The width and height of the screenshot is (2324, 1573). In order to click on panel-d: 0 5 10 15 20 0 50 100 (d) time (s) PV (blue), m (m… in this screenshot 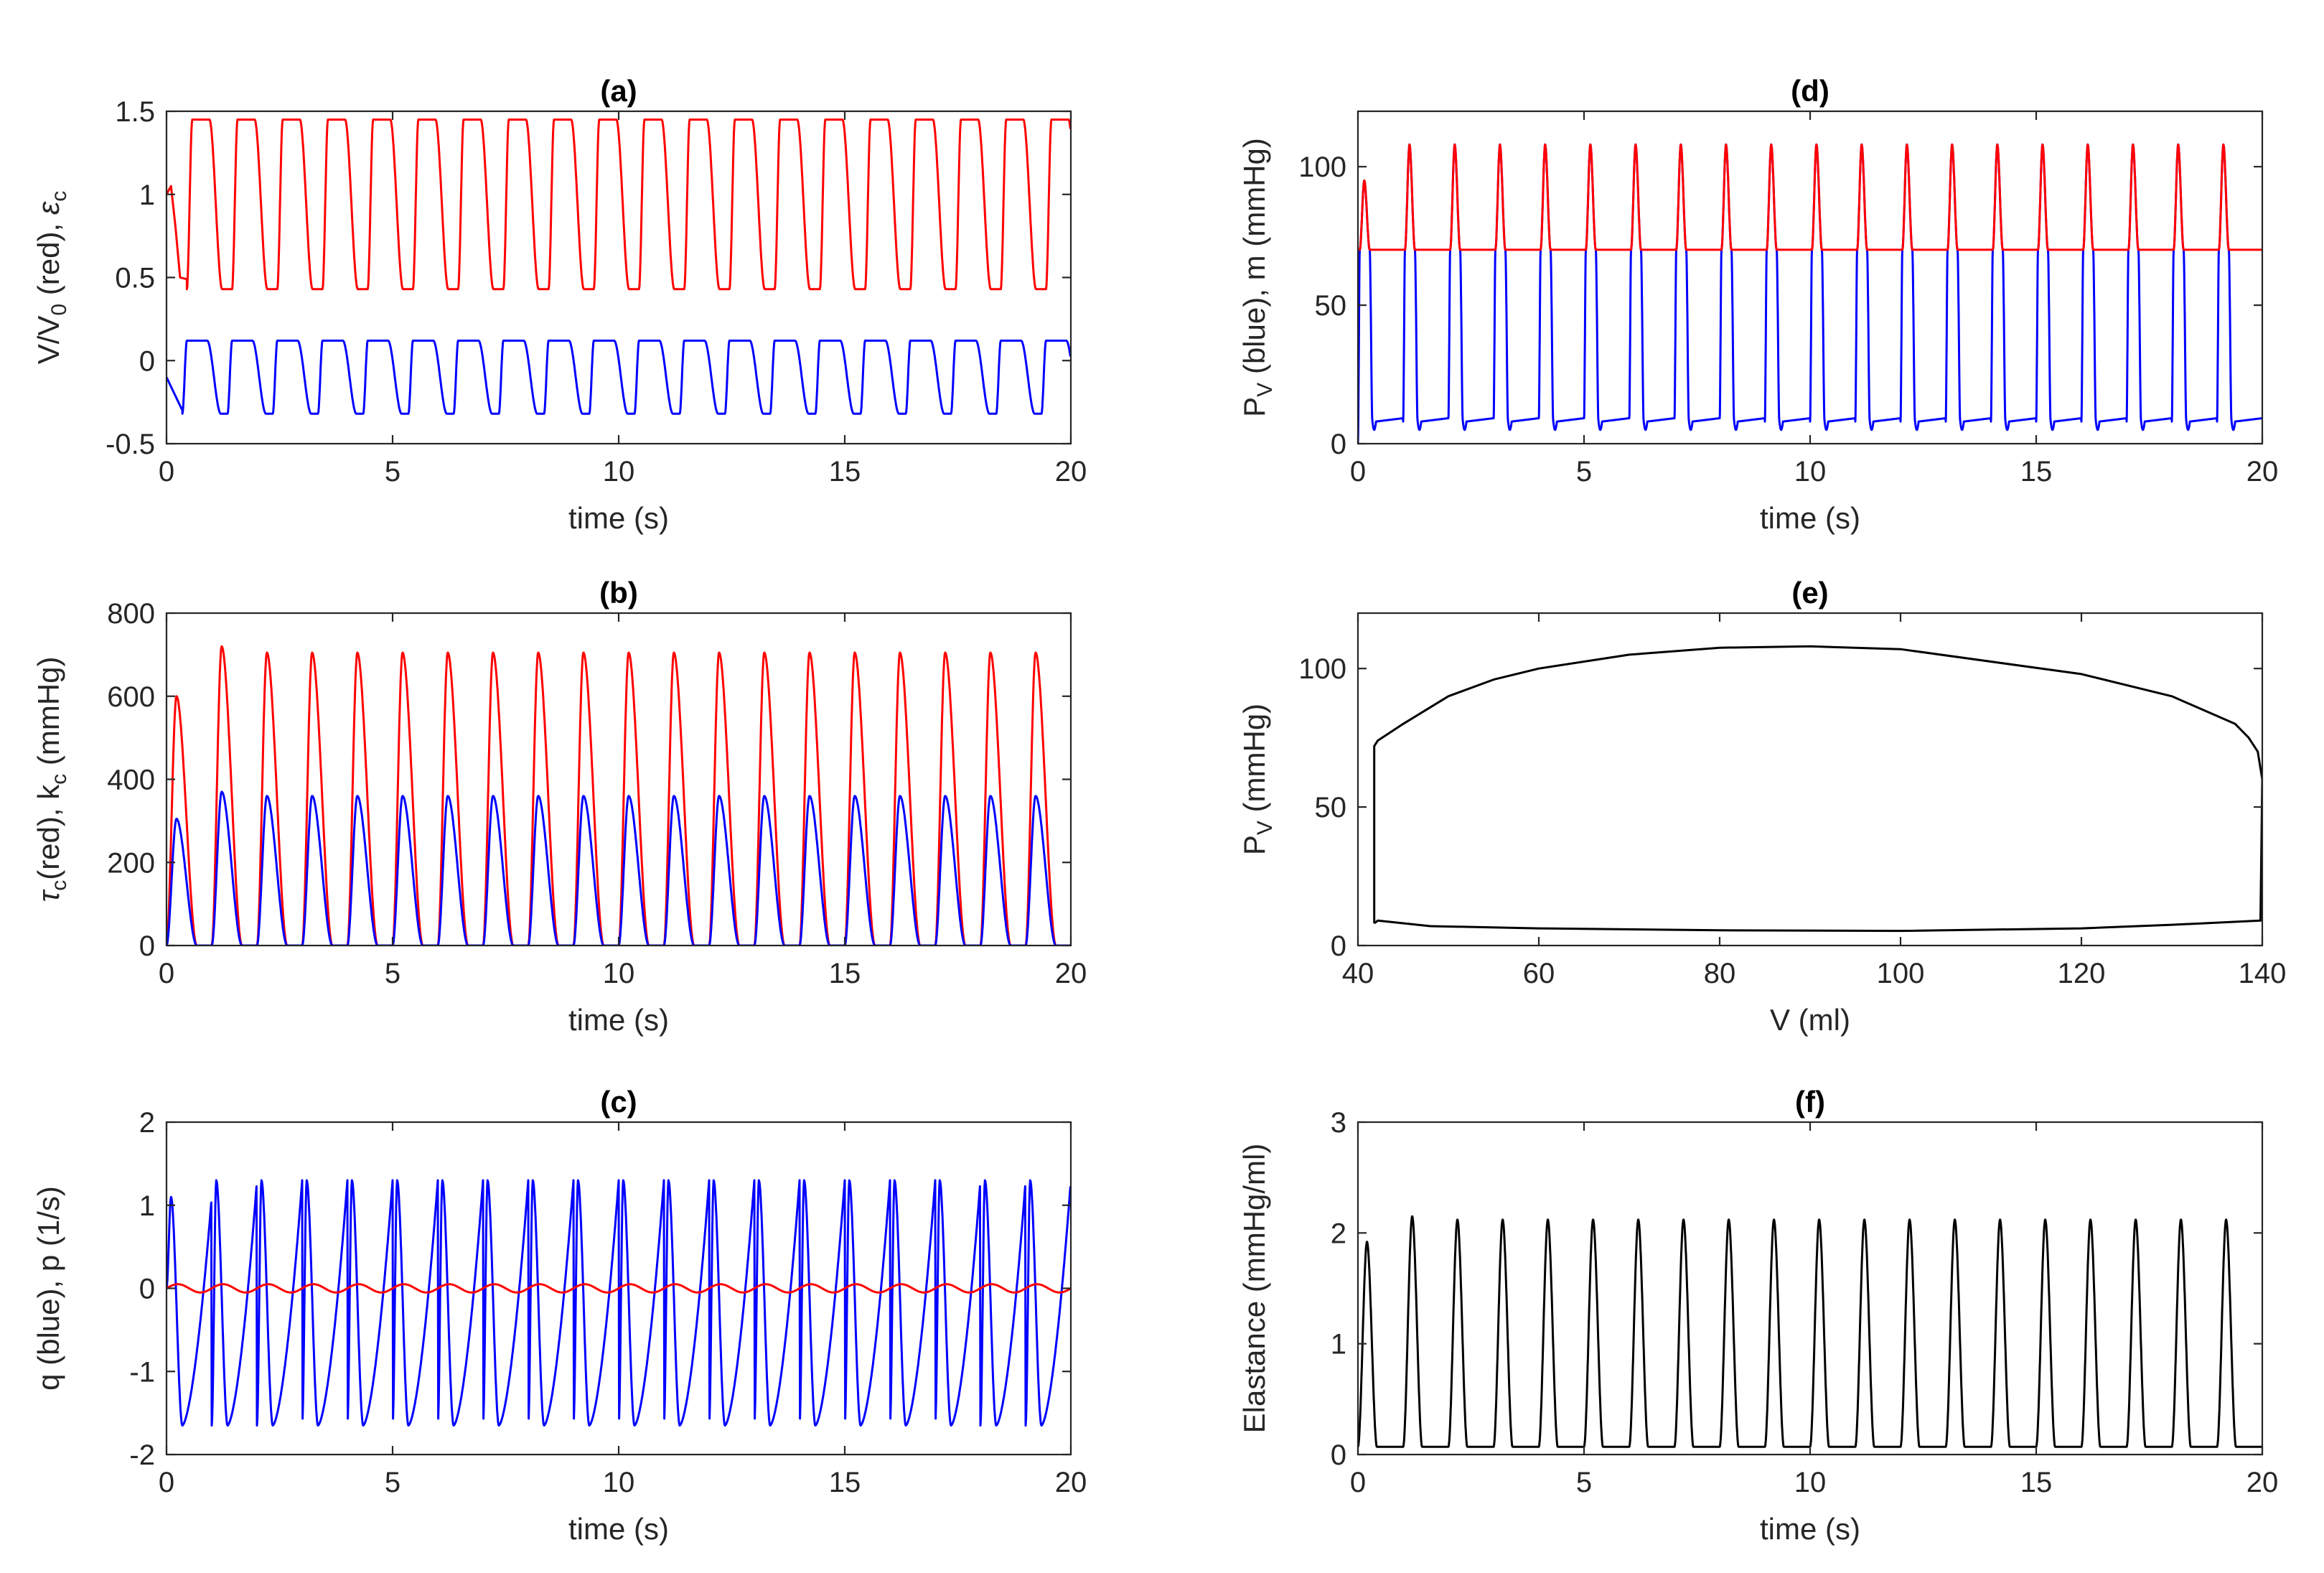, I will do `click(1757, 304)`.